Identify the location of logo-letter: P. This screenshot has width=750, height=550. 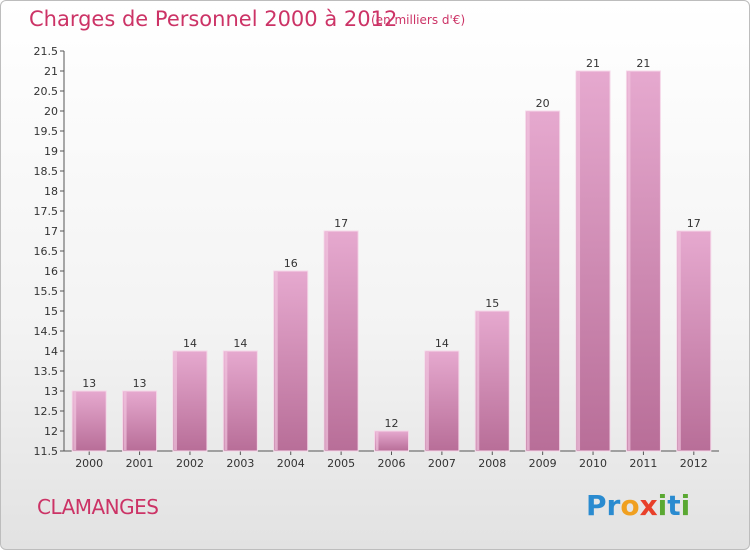
(596, 505).